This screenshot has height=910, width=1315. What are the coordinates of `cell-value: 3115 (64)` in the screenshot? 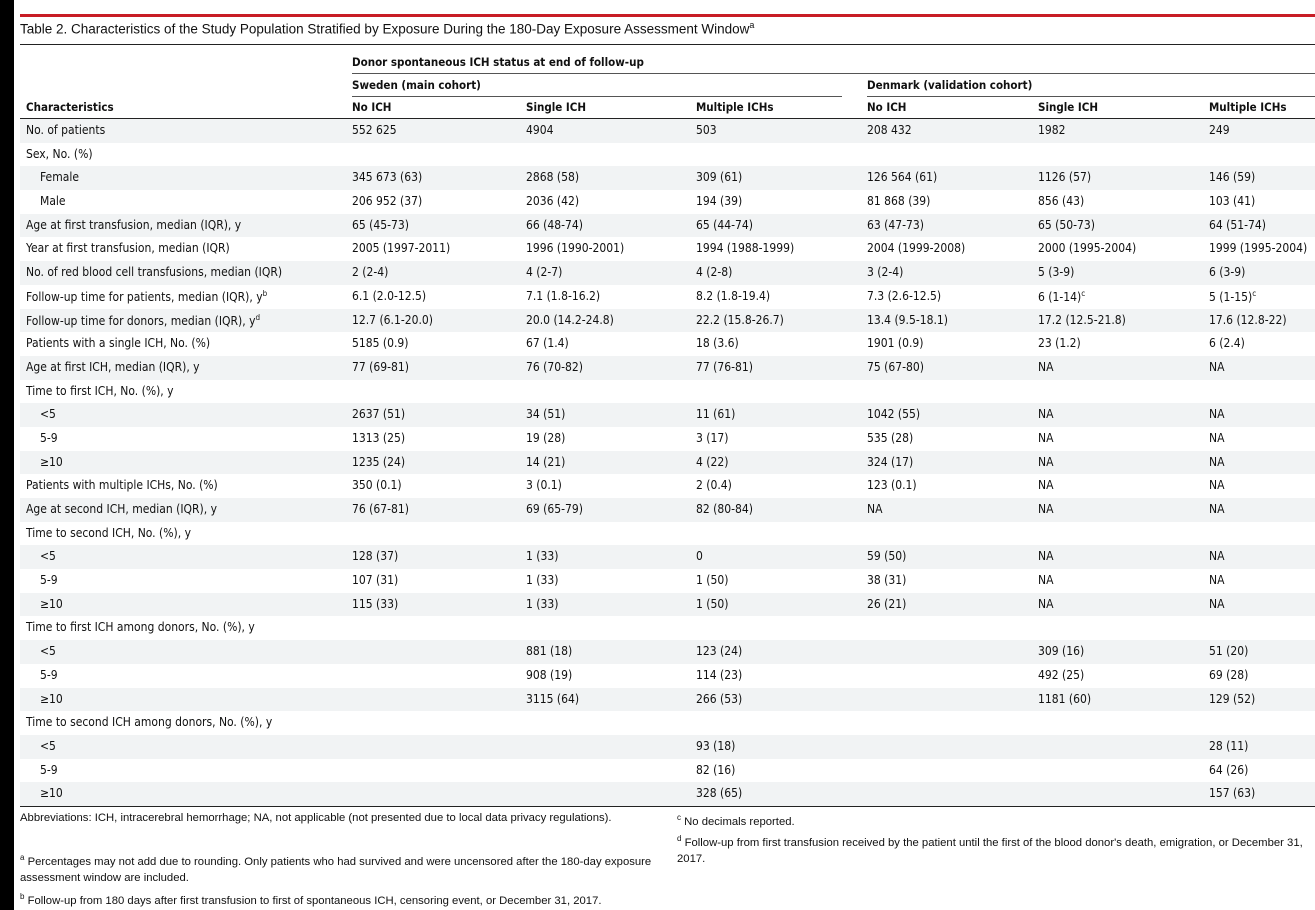 It's located at (553, 698).